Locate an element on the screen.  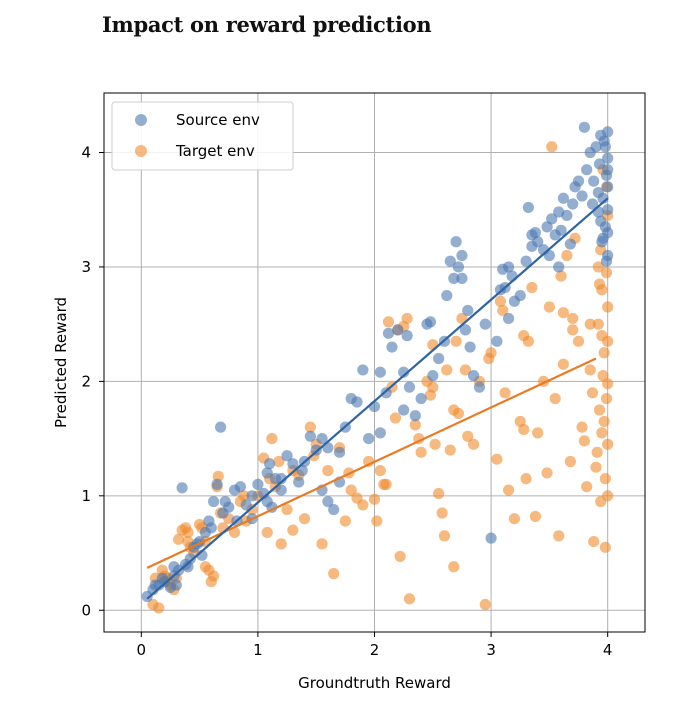
page-title: Impact on reward prediction is located at coordinates (267, 24).